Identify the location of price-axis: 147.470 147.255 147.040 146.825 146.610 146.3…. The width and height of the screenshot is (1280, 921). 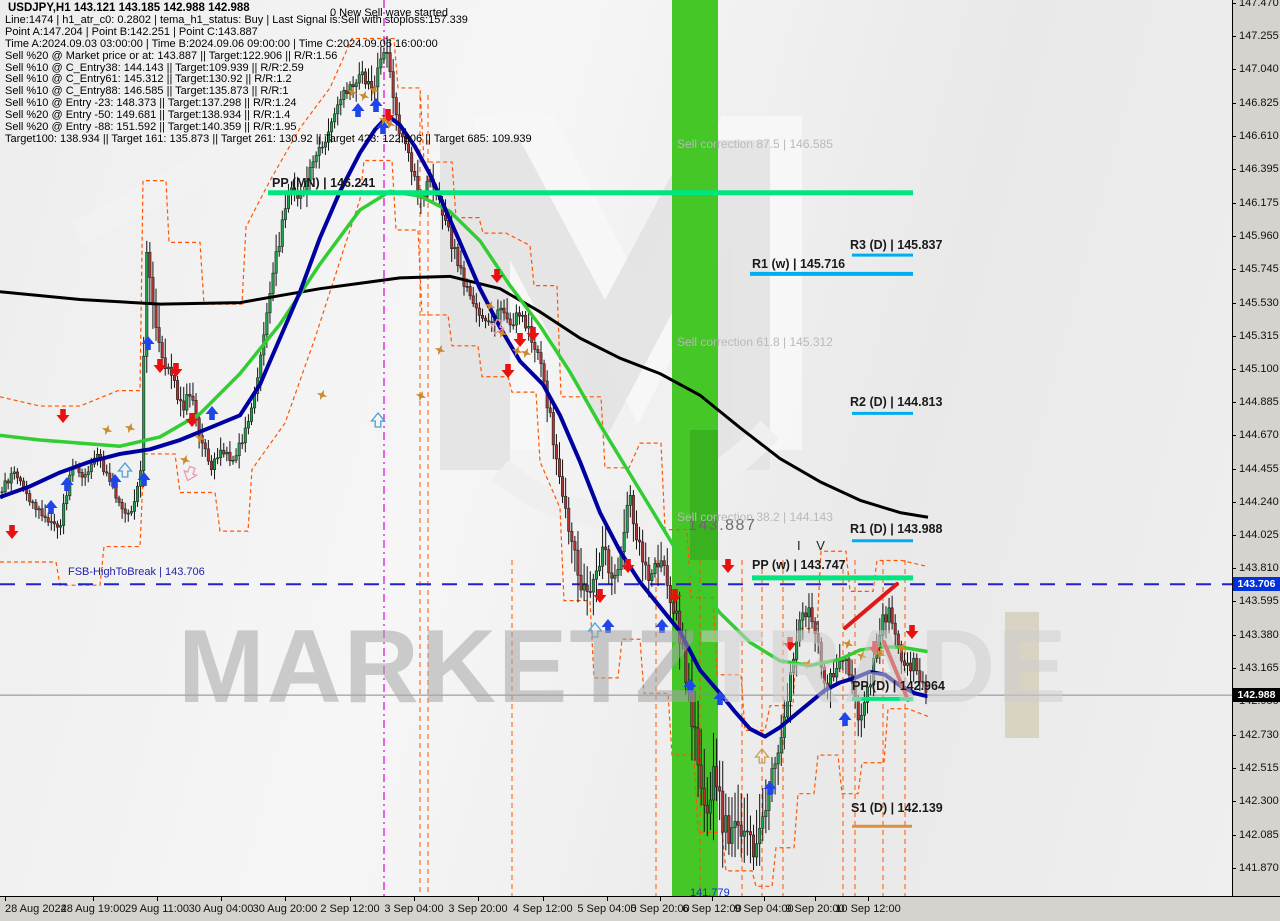
(1256, 448).